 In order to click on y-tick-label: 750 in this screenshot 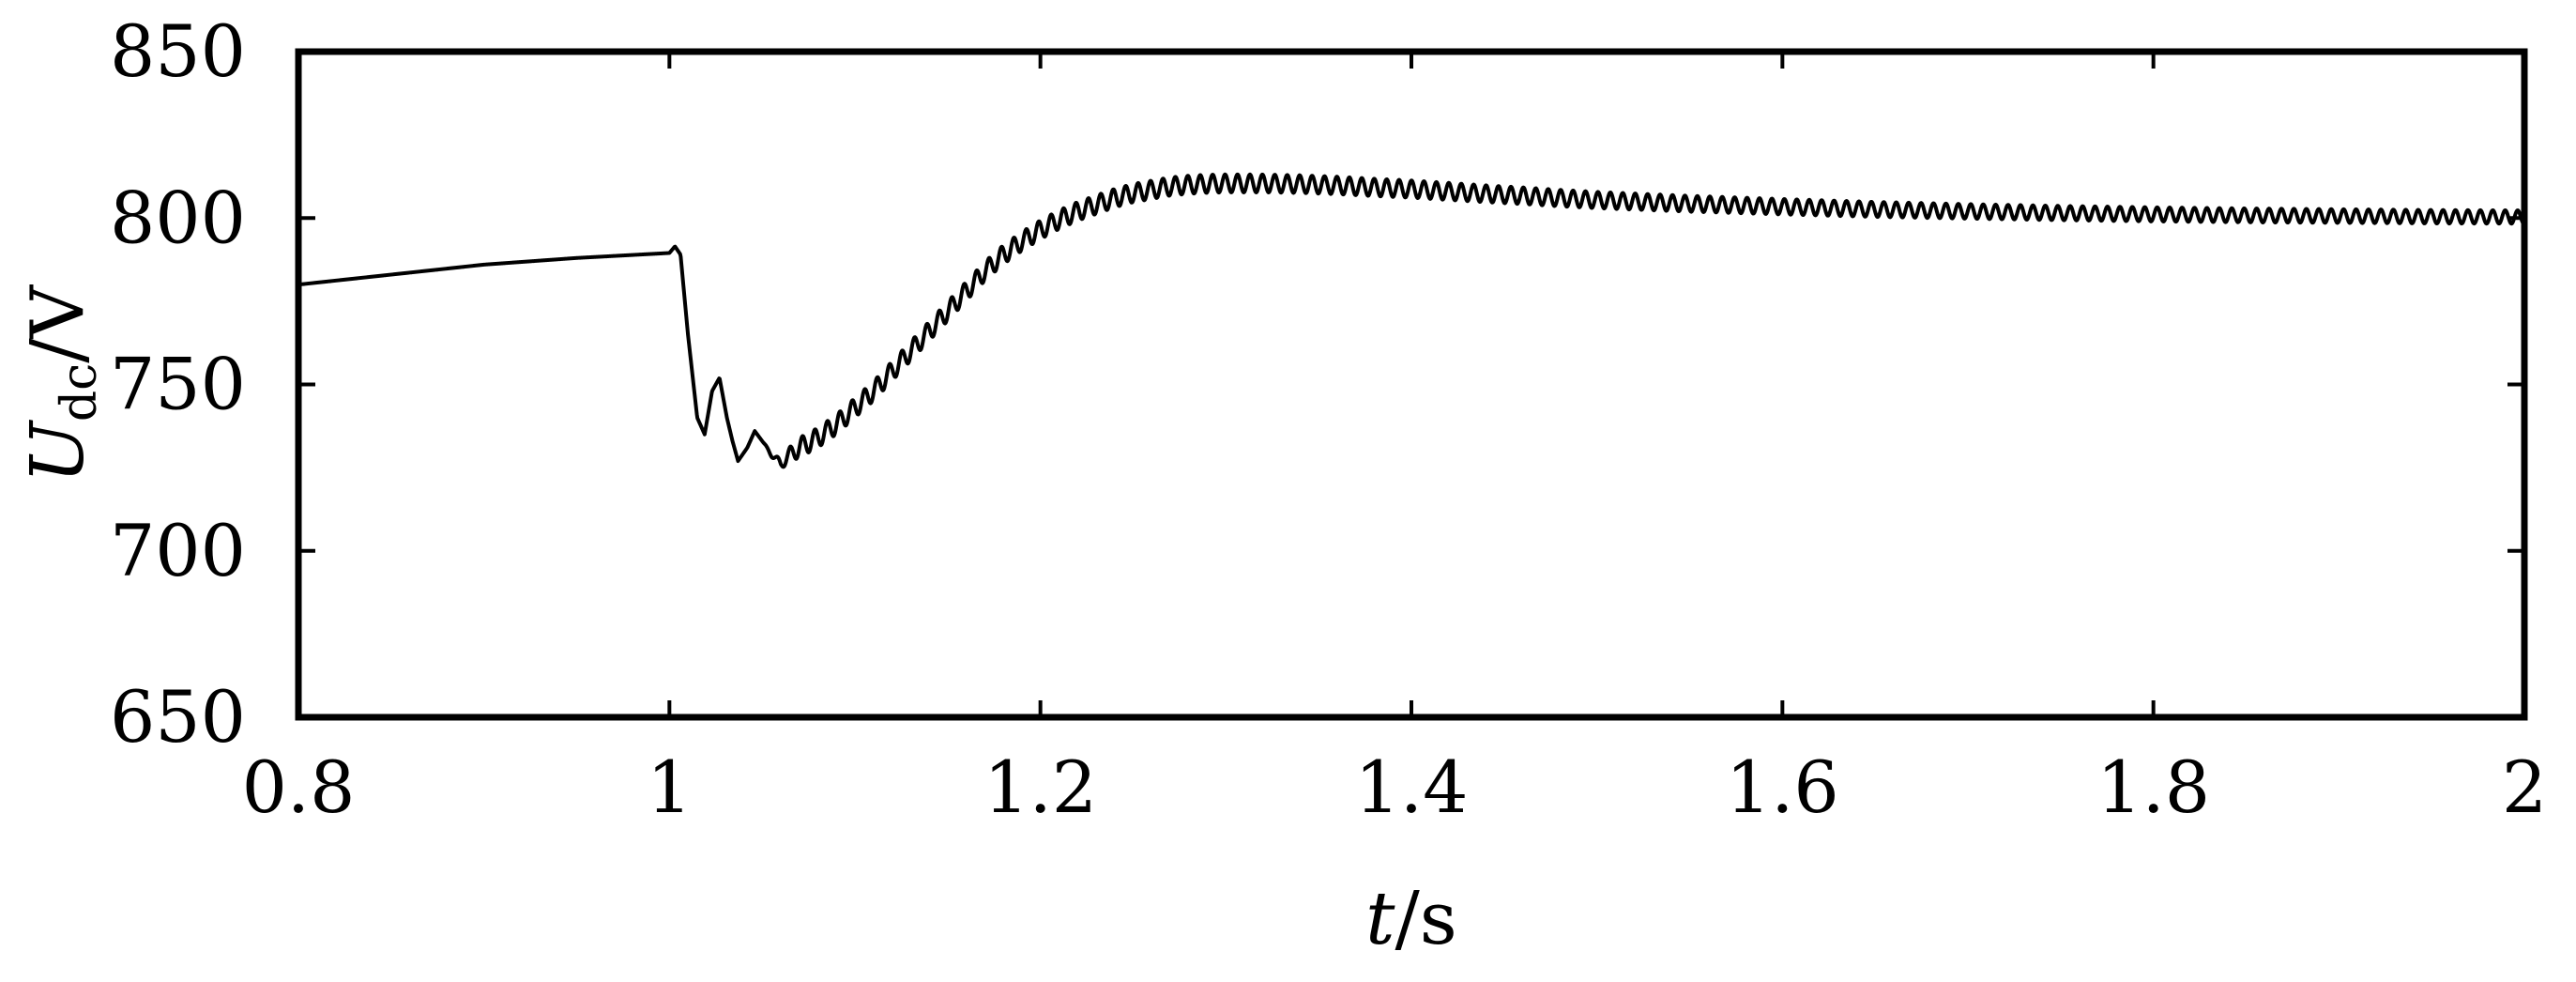, I will do `click(178, 384)`.